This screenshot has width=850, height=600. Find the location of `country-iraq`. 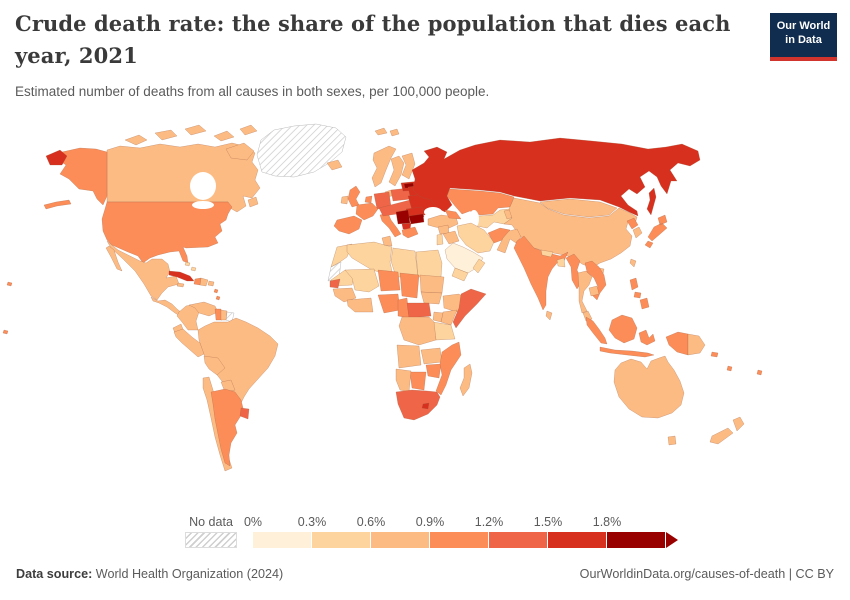

country-iraq is located at coordinates (451, 237).